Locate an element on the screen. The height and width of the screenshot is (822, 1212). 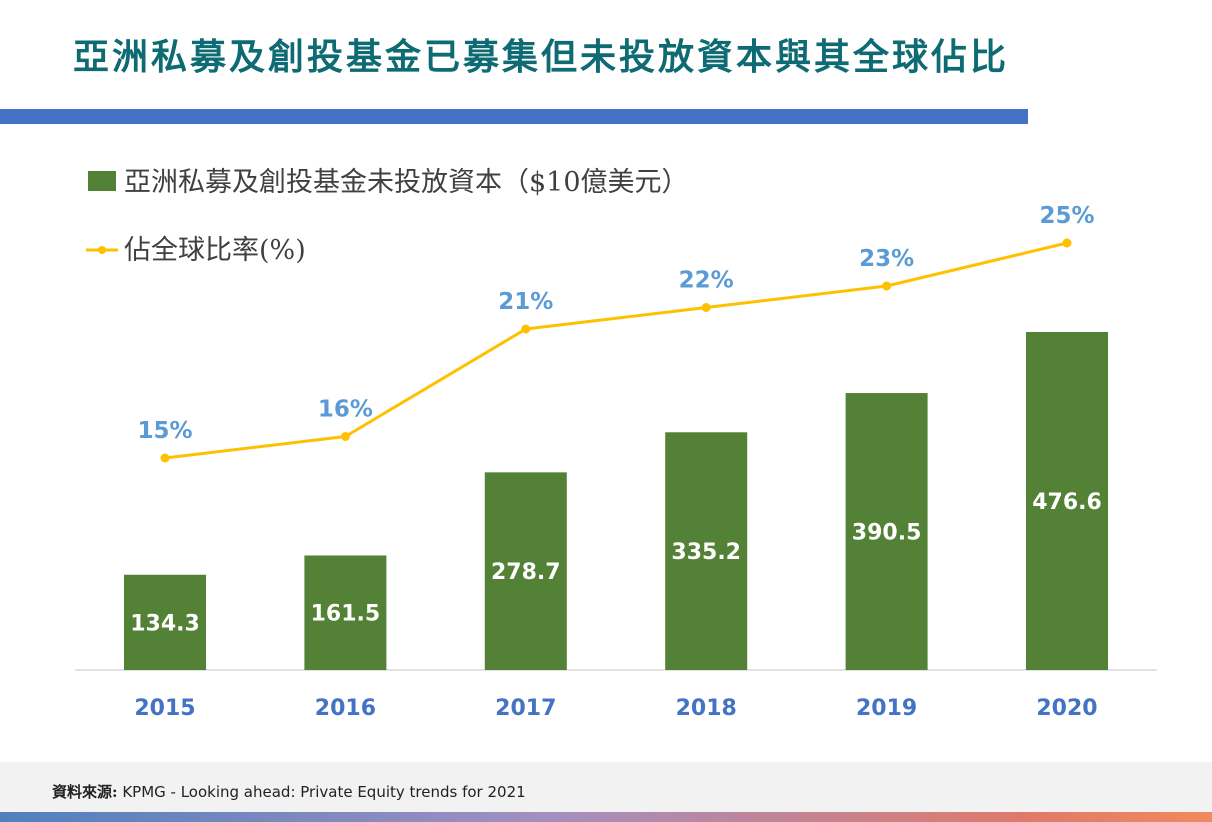
x-tick-label: 2020 is located at coordinates (1066, 708).